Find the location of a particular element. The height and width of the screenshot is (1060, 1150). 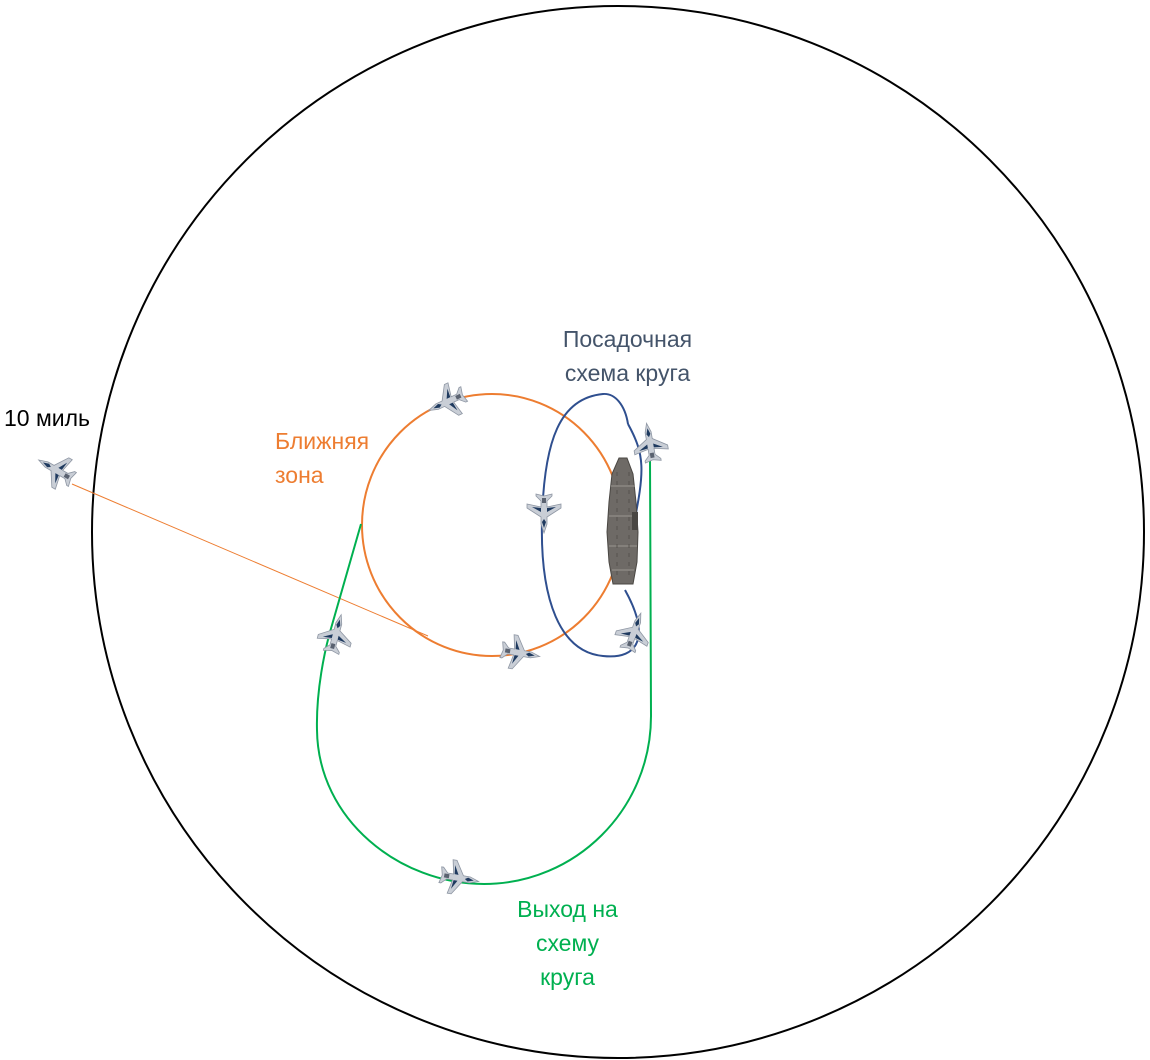

landing-pattern-label: Посадочная схема круга is located at coordinates (627, 356).